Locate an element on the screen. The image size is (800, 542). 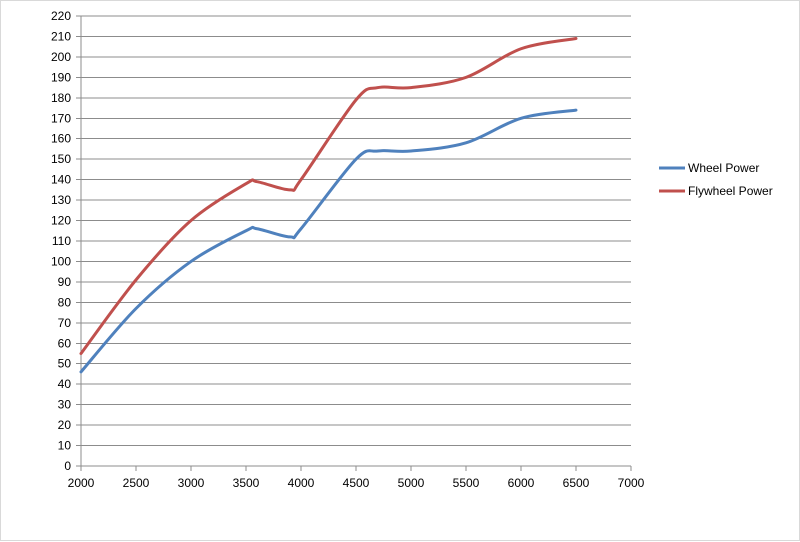
y-tick-label: 220 is located at coordinates (61, 16).